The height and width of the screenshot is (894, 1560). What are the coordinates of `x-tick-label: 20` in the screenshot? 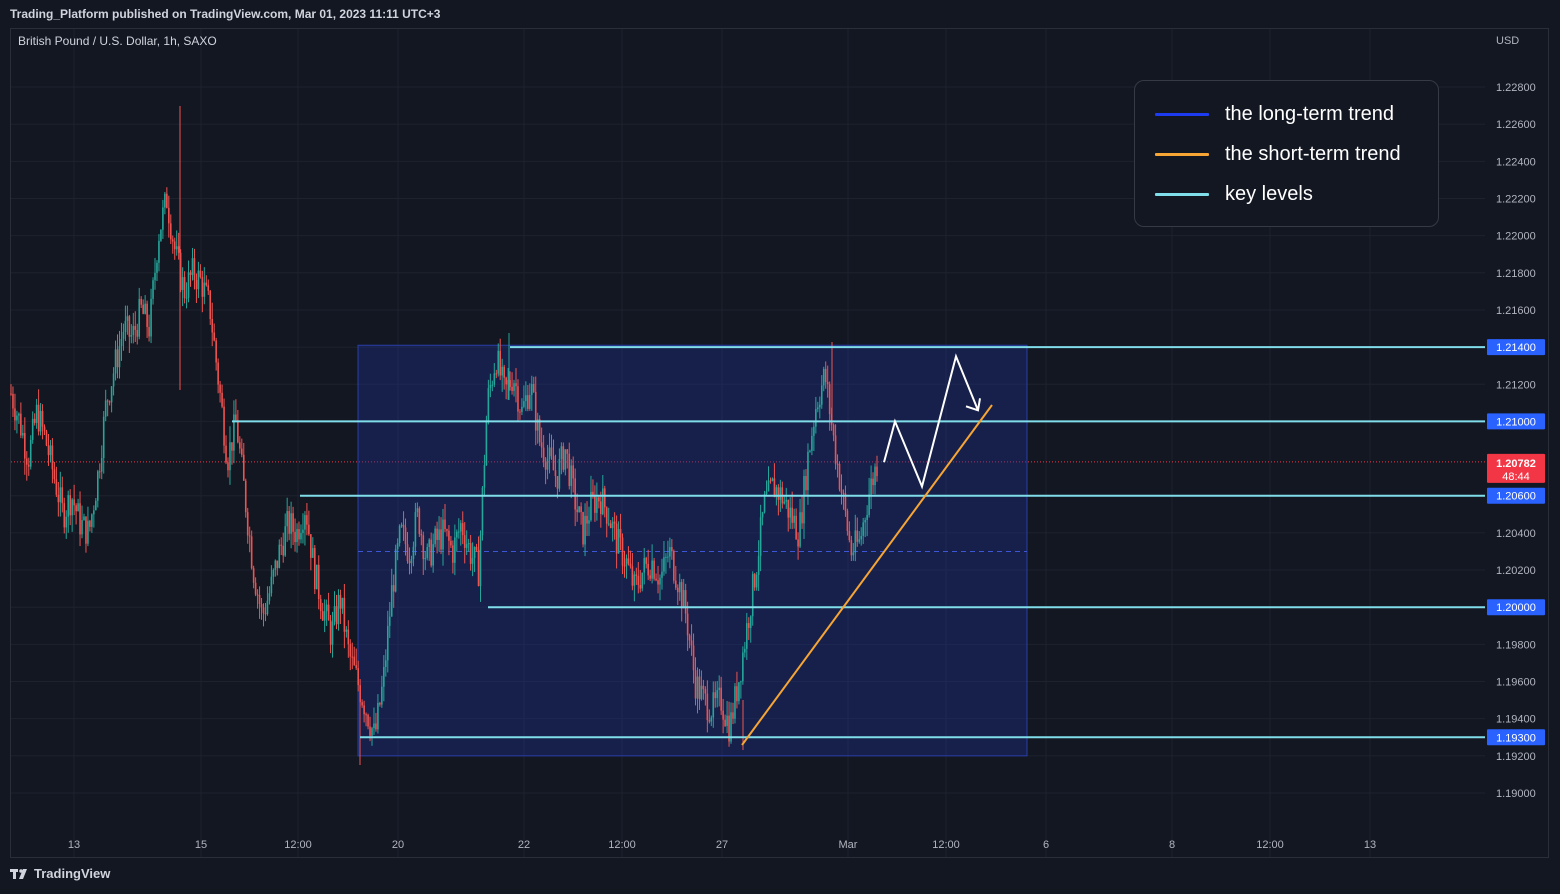 It's located at (398, 845).